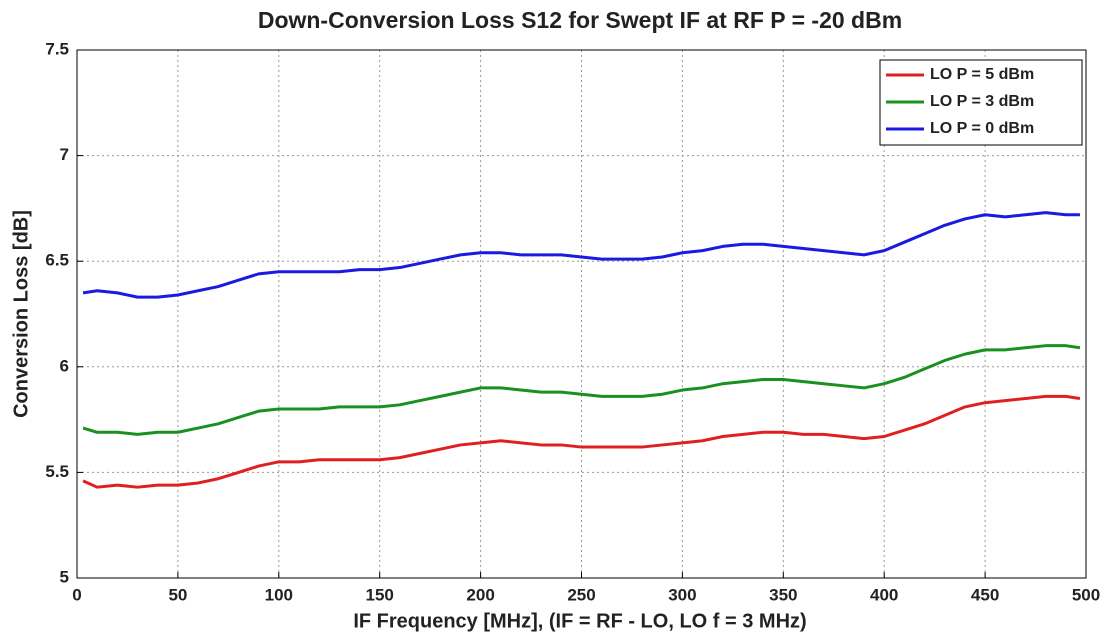 The width and height of the screenshot is (1108, 638). I want to click on legend-label: LO P = 5 dBm, so click(982, 74).